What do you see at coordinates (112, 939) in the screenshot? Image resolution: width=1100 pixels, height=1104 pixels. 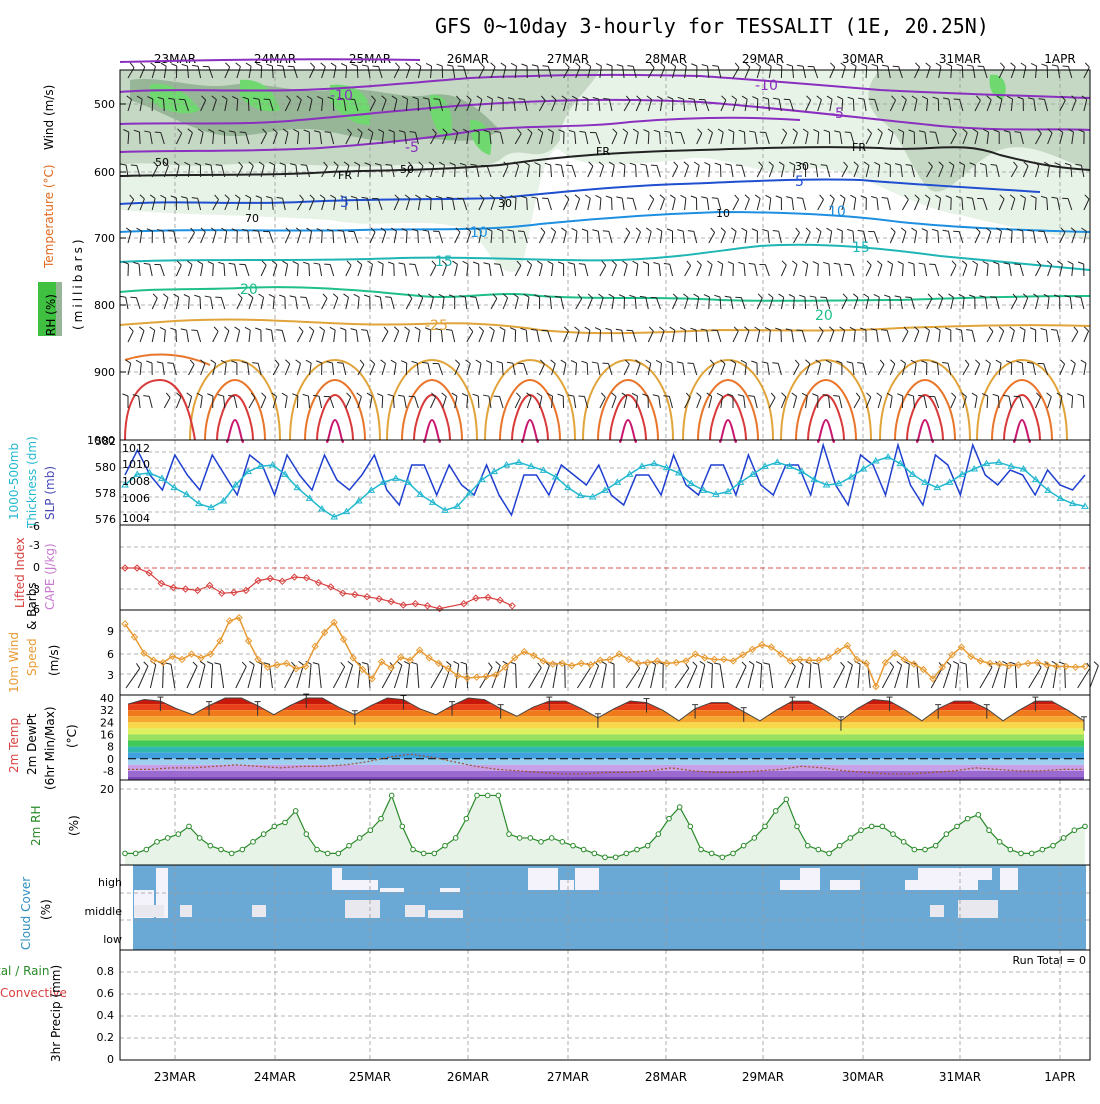 I see `cloud-tick: low` at bounding box center [112, 939].